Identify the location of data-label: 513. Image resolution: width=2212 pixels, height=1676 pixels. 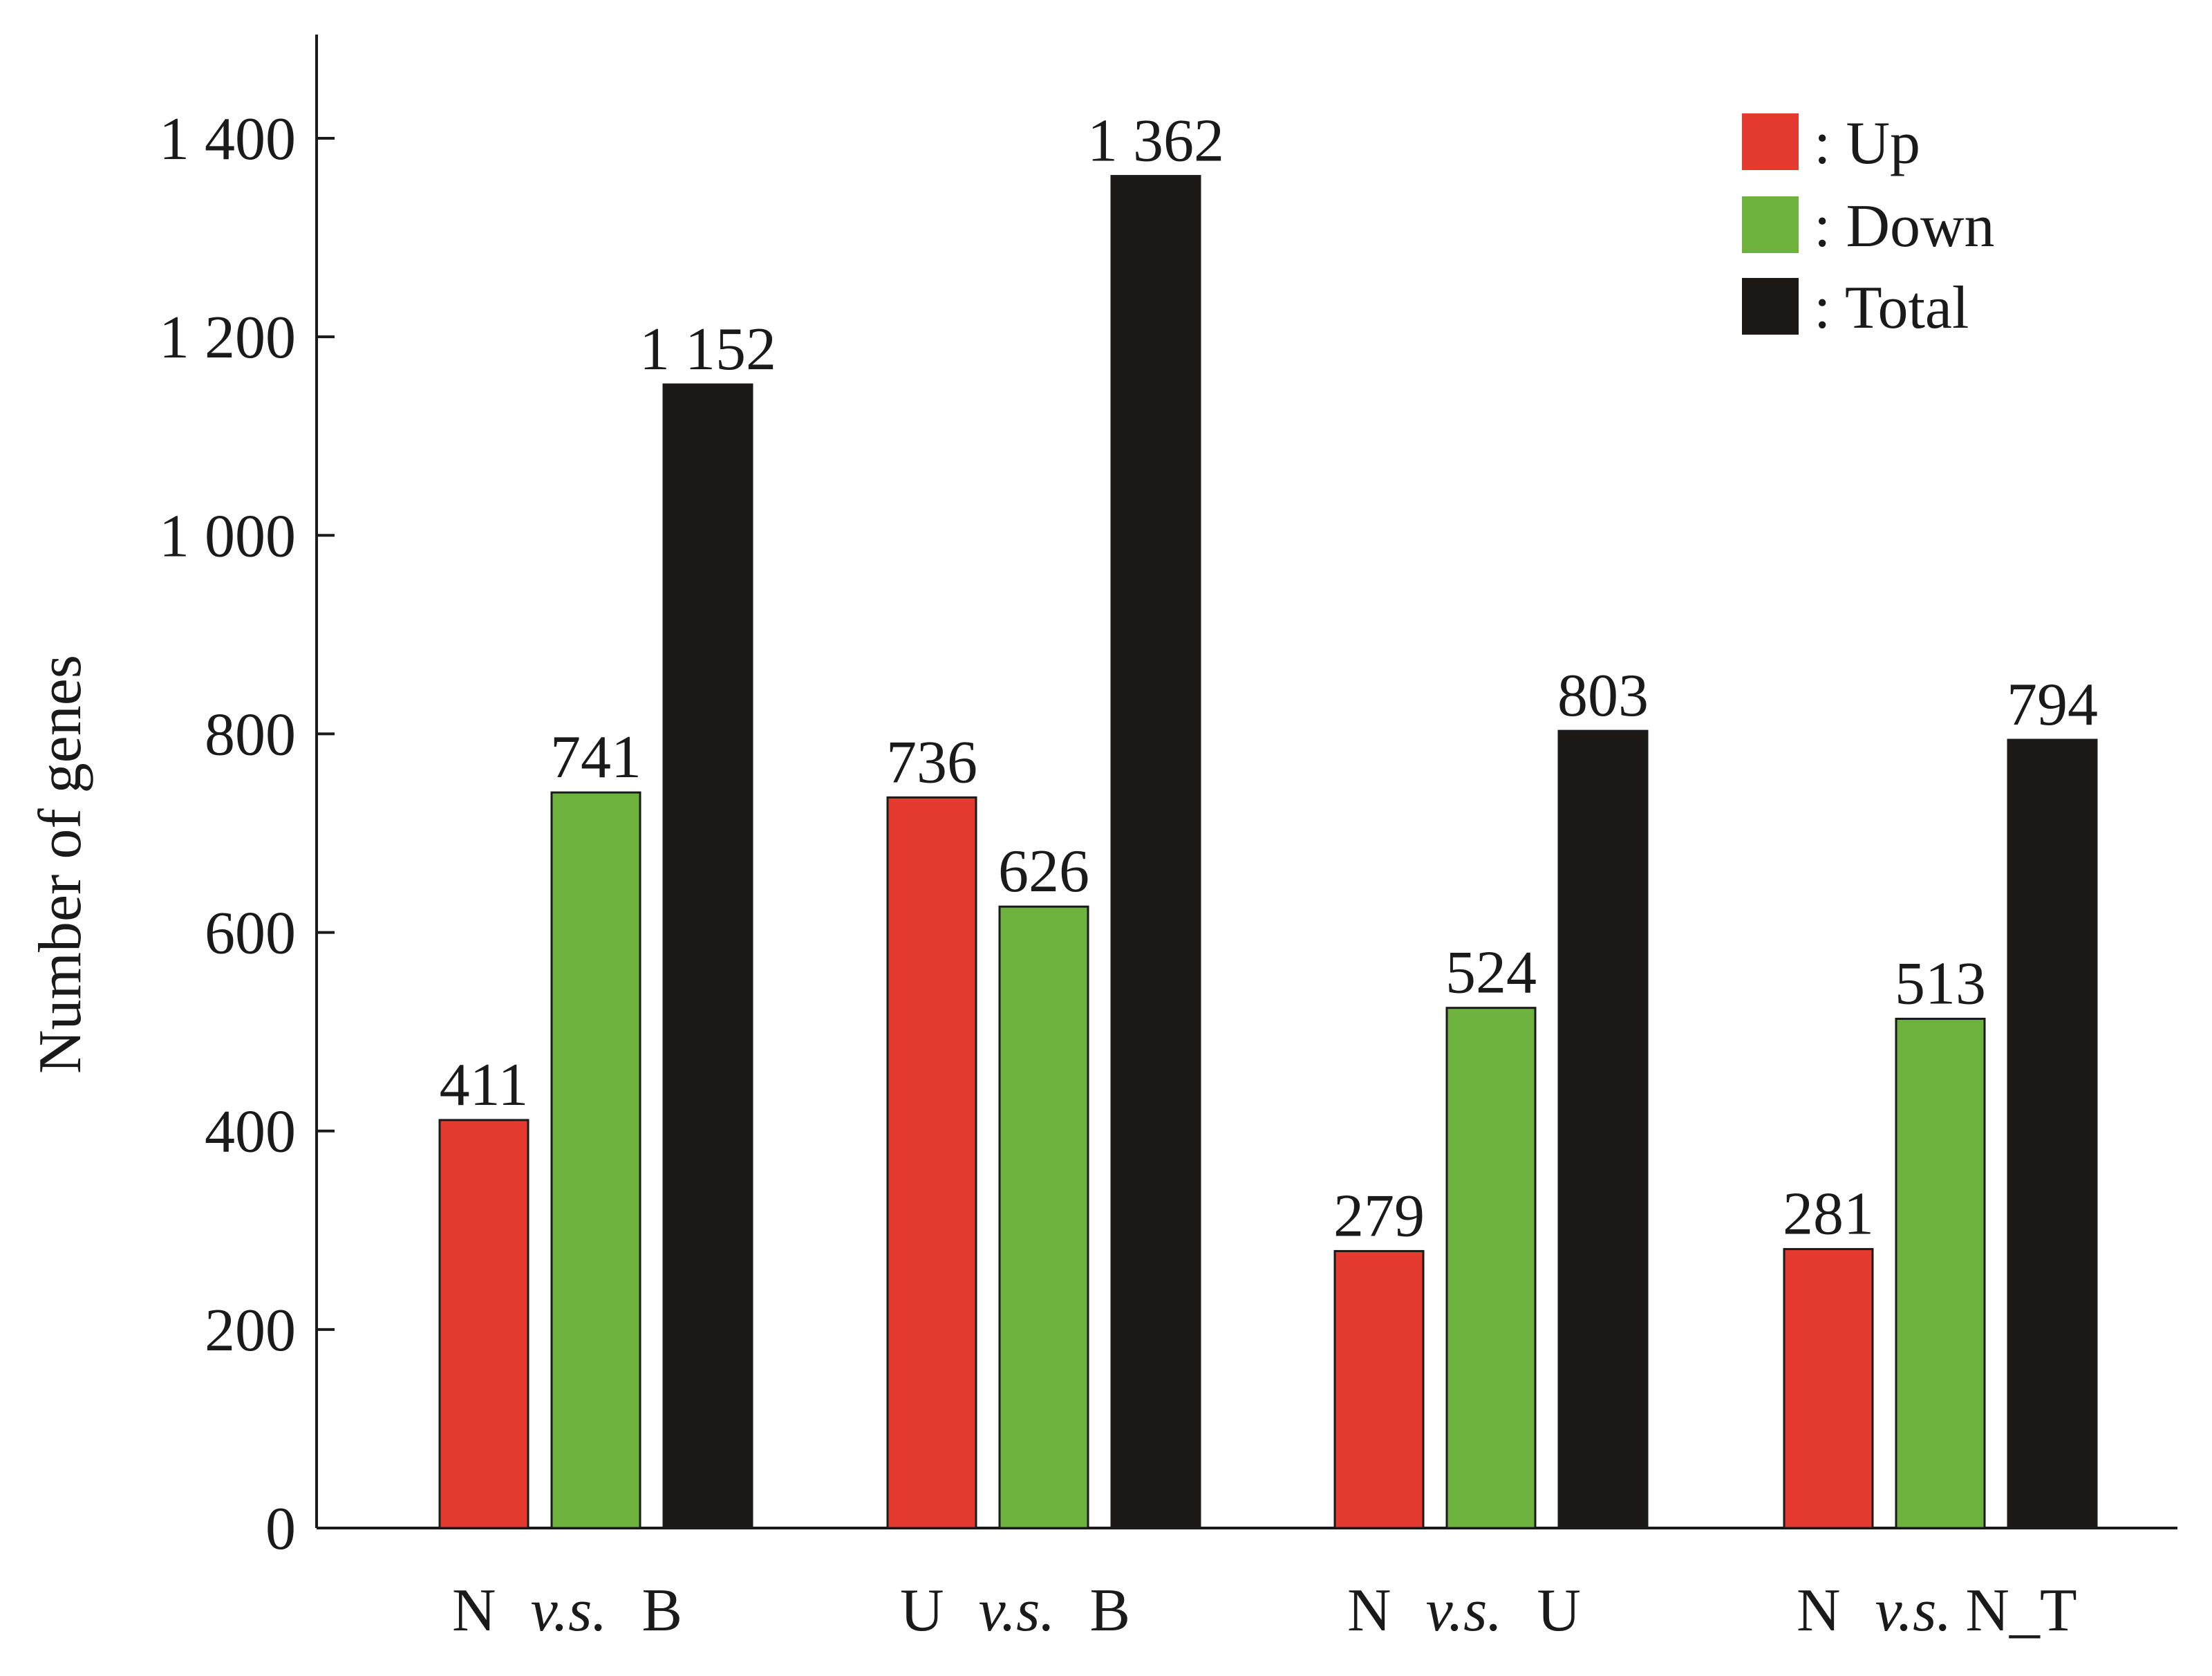
(1940, 983).